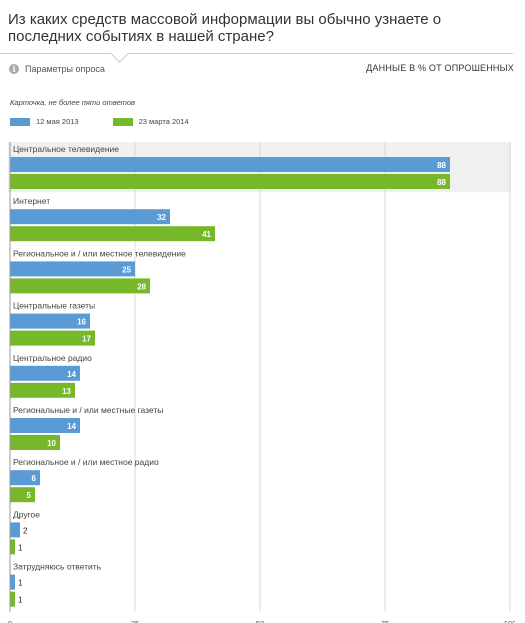  Describe the element at coordinates (88, 410) in the screenshot. I see `category-label: Региональные и / или местные газеты` at that location.